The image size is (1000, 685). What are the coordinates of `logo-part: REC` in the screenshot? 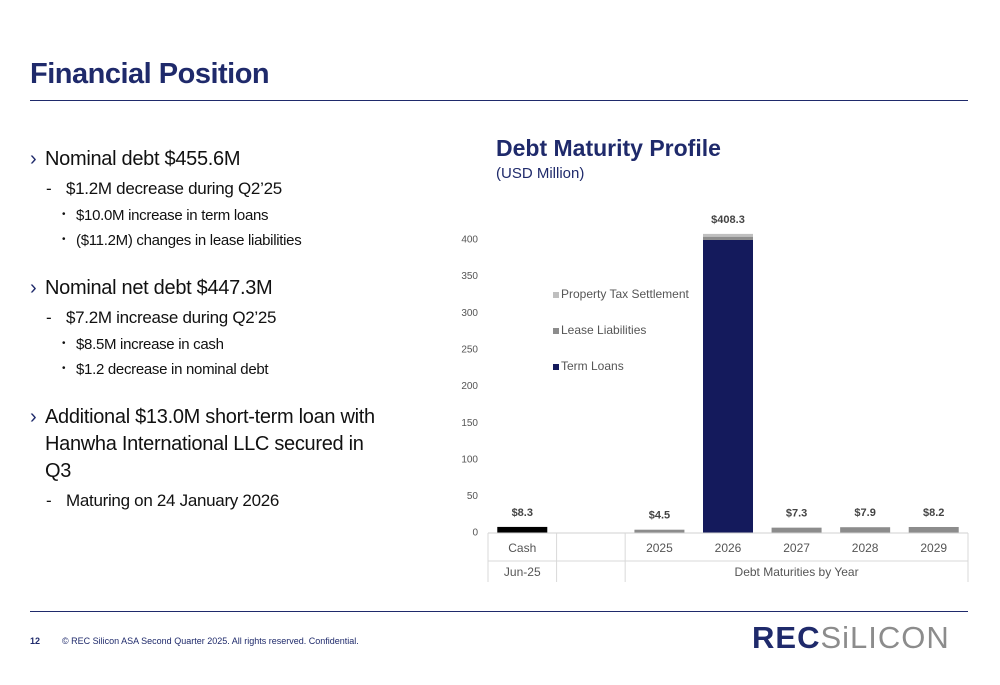 It's located at (786, 637).